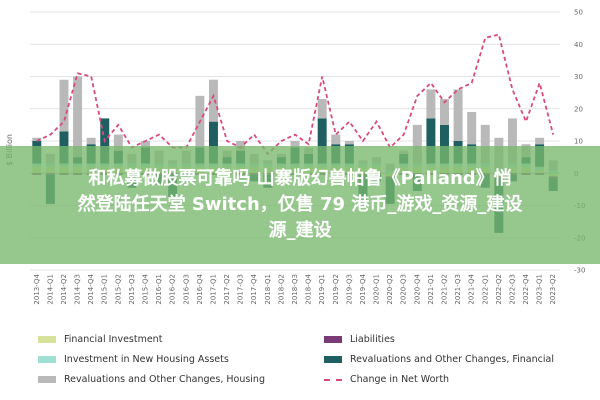  Describe the element at coordinates (377, 289) in the screenshot. I see `x-tick-label: 2020-Q1` at that location.